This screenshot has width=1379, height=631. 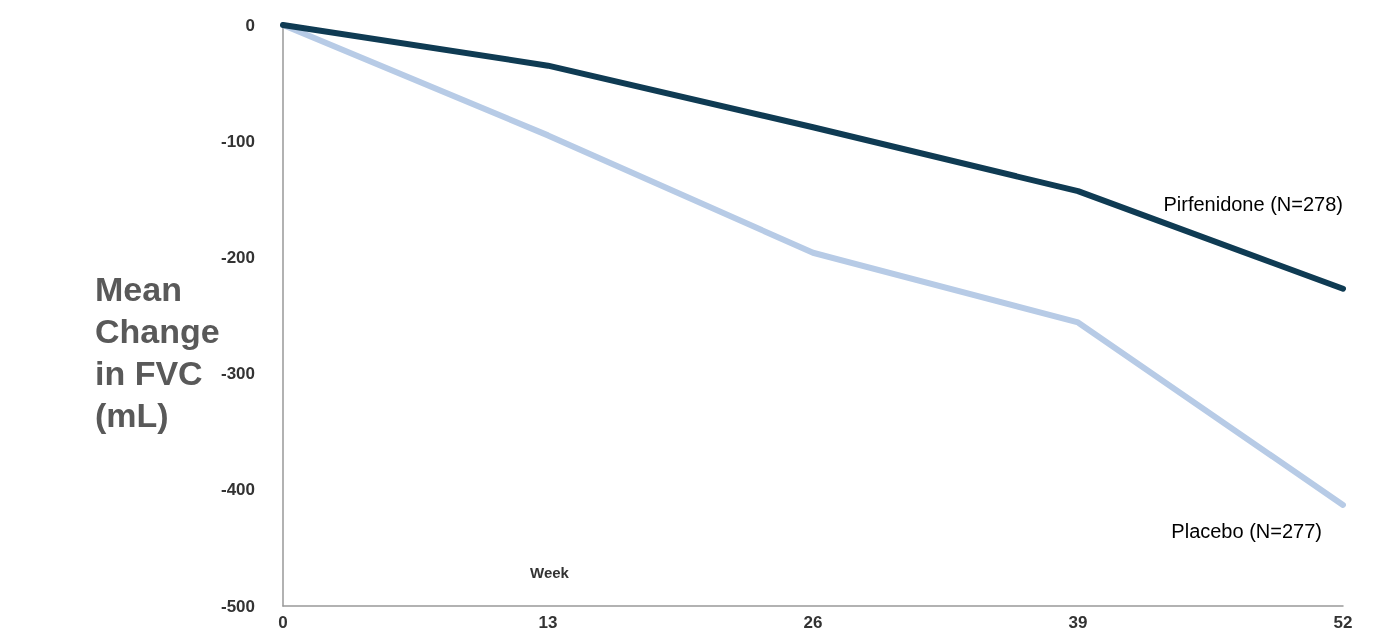 I want to click on x-tick-label: 39, so click(x=1078, y=622).